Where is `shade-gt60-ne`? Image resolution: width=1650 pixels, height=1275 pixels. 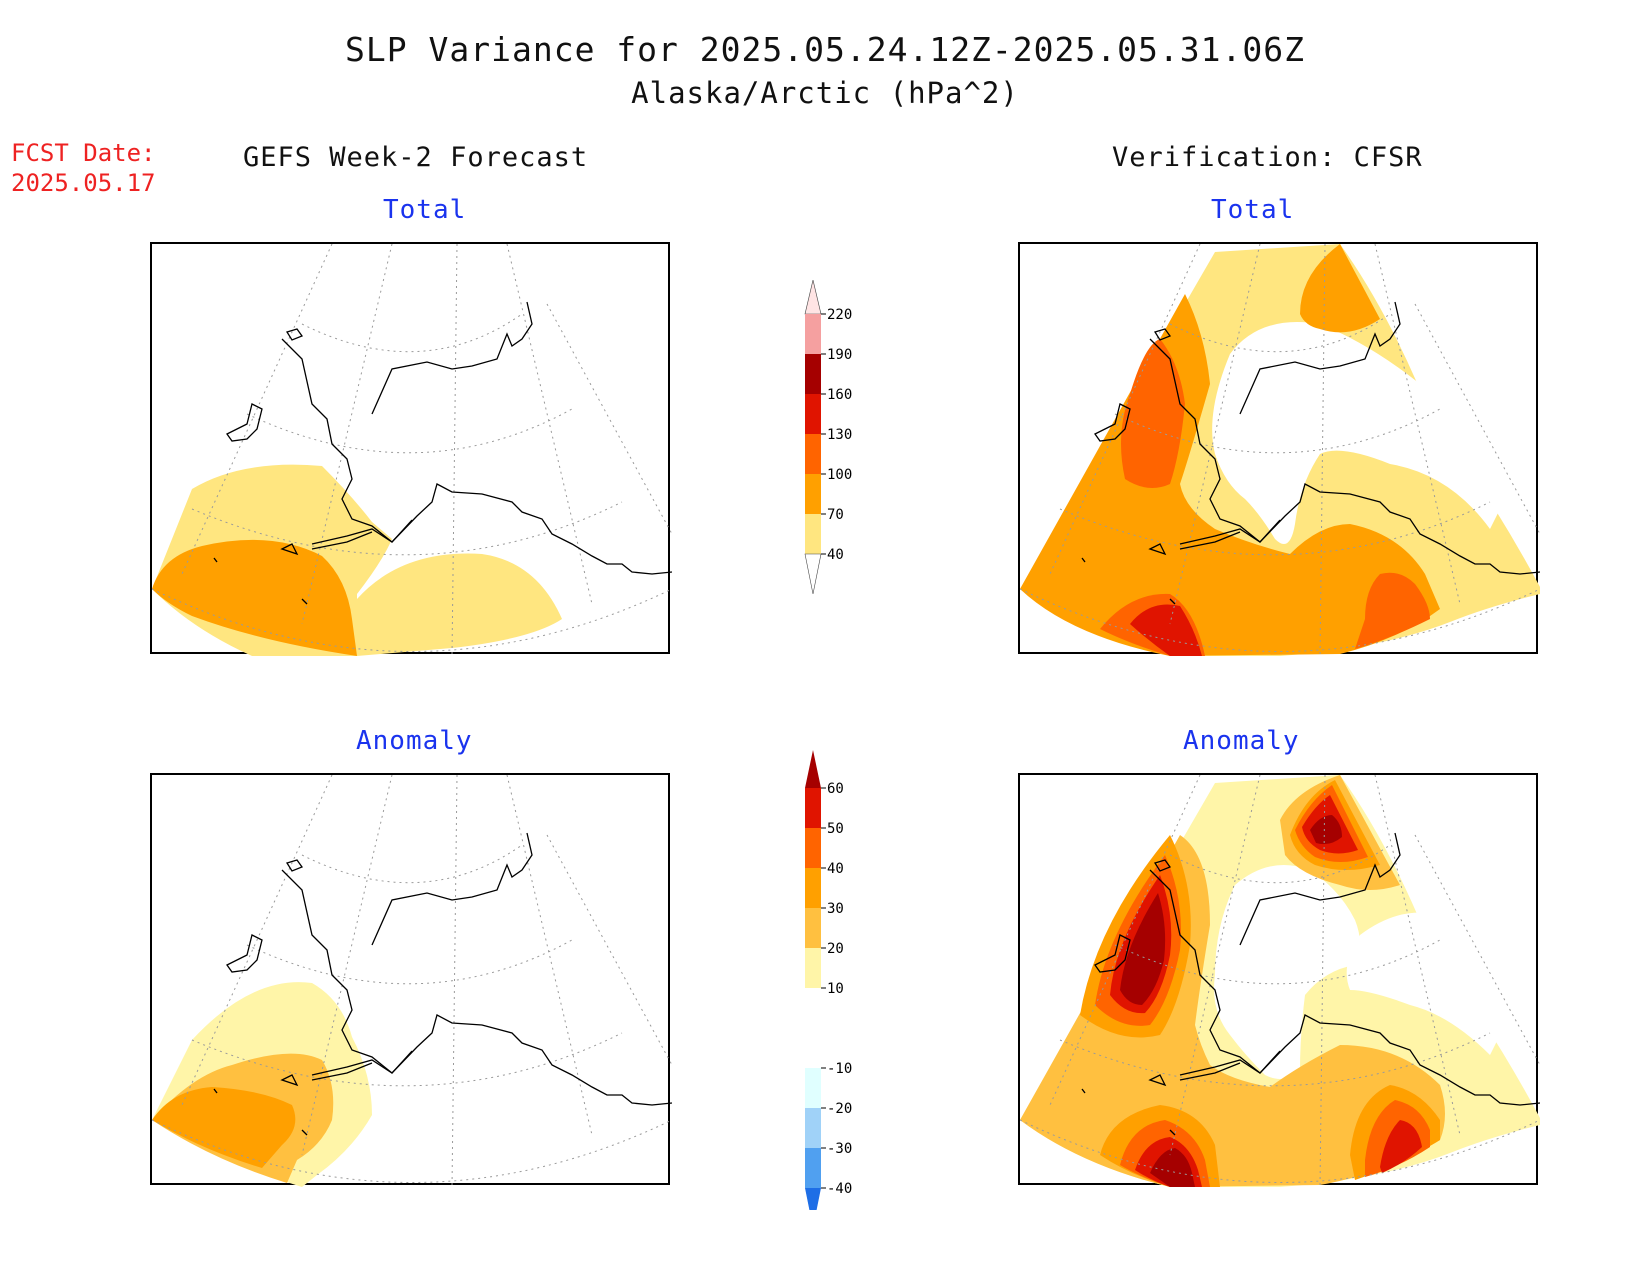
shade-gt60-ne is located at coordinates (1326, 830).